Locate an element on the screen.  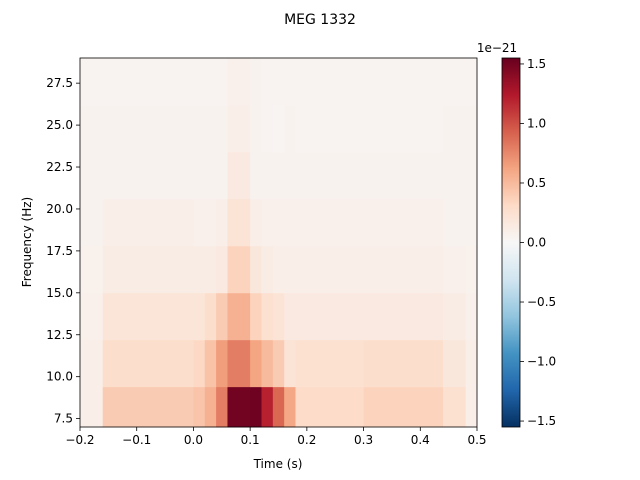
y-tick-label: 22.5 is located at coordinates (59, 167).